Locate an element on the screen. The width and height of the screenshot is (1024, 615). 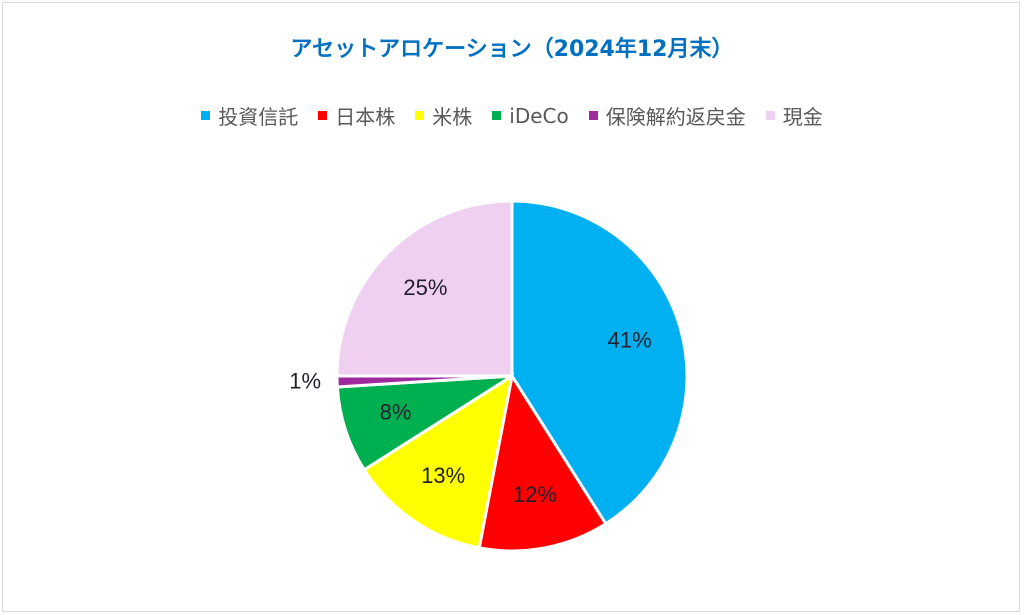
slice-label: 1% is located at coordinates (305, 380).